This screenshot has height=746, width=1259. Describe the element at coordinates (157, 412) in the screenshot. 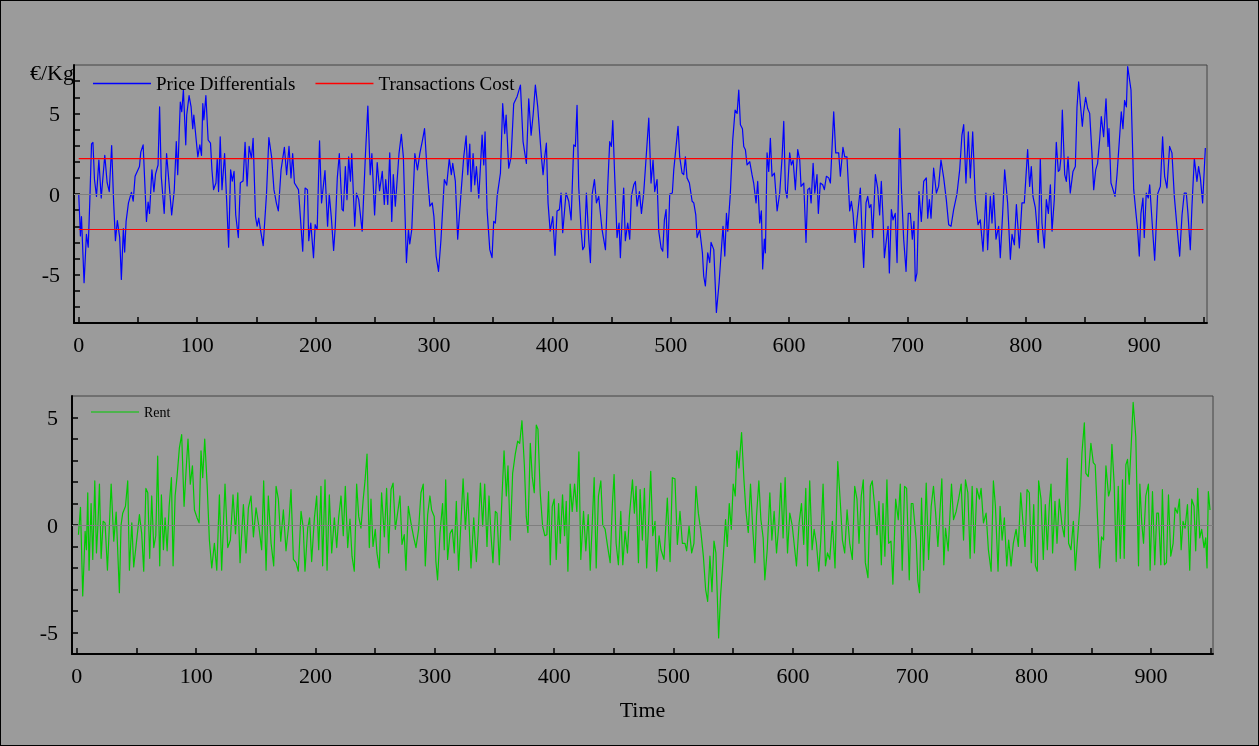

I see `legend-label: Rent` at that location.